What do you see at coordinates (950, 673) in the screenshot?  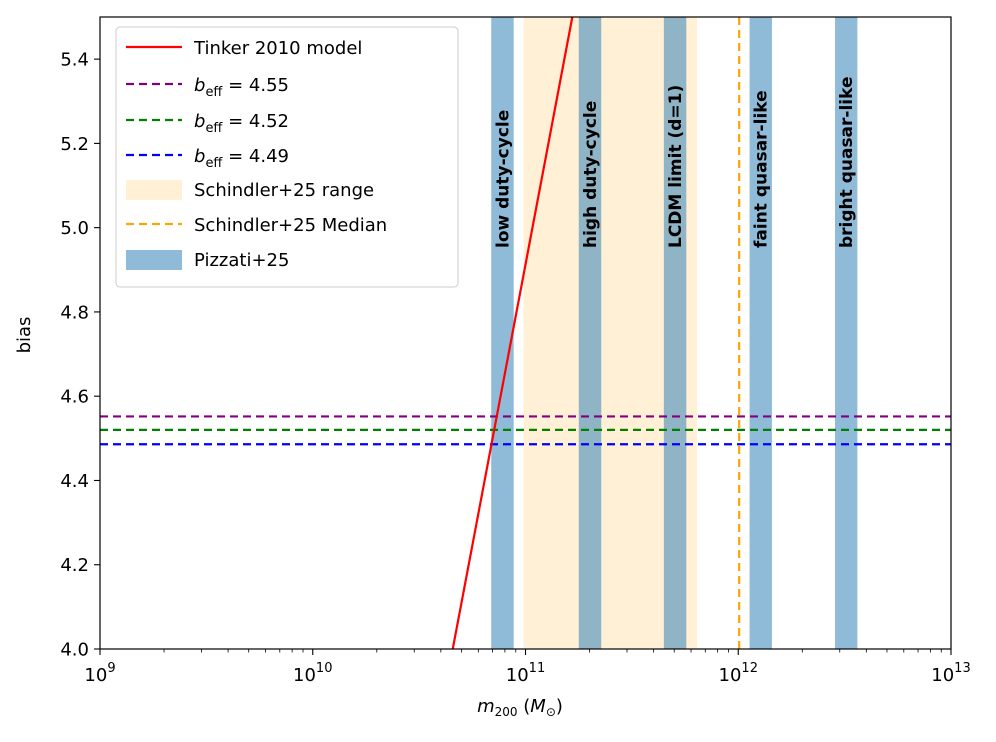 I see `x-tick-label-4: 1013` at bounding box center [950, 673].